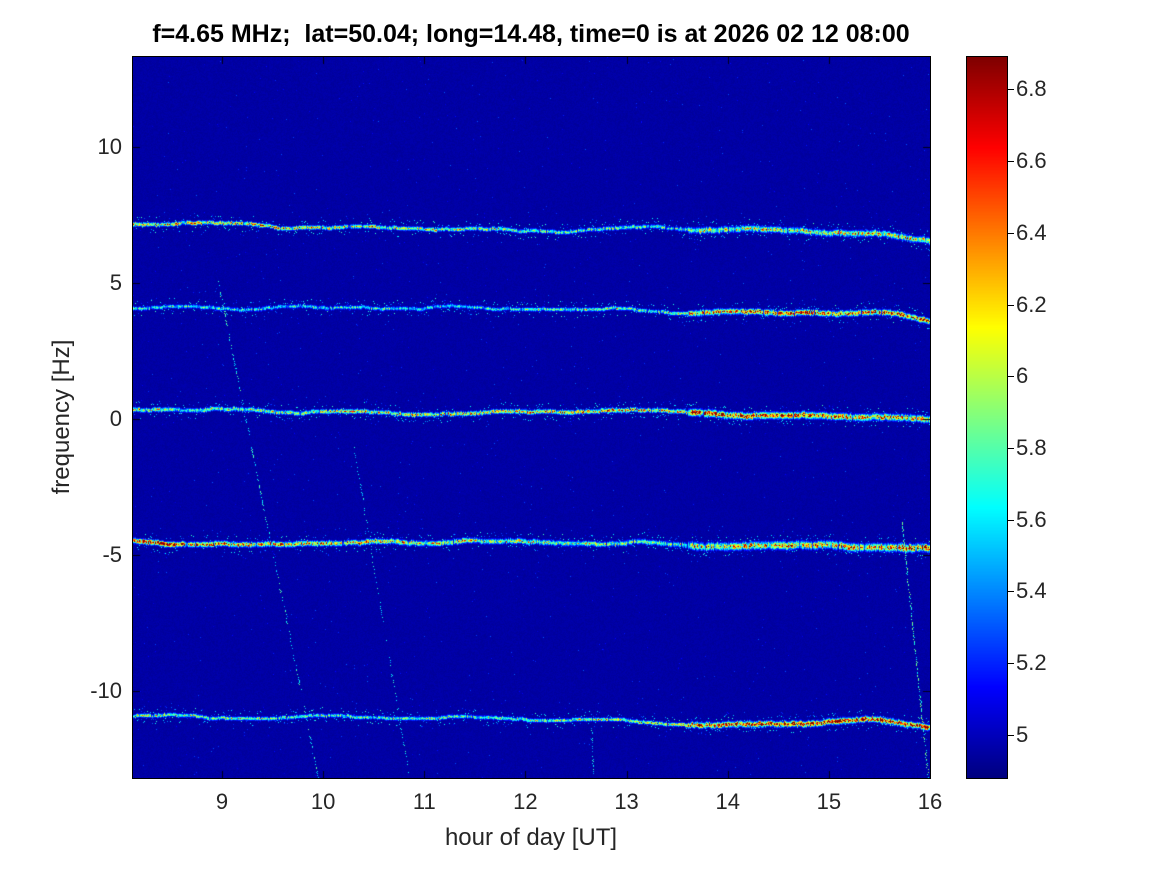 This screenshot has height=875, width=1167. I want to click on x-tick-label: 12, so click(525, 801).